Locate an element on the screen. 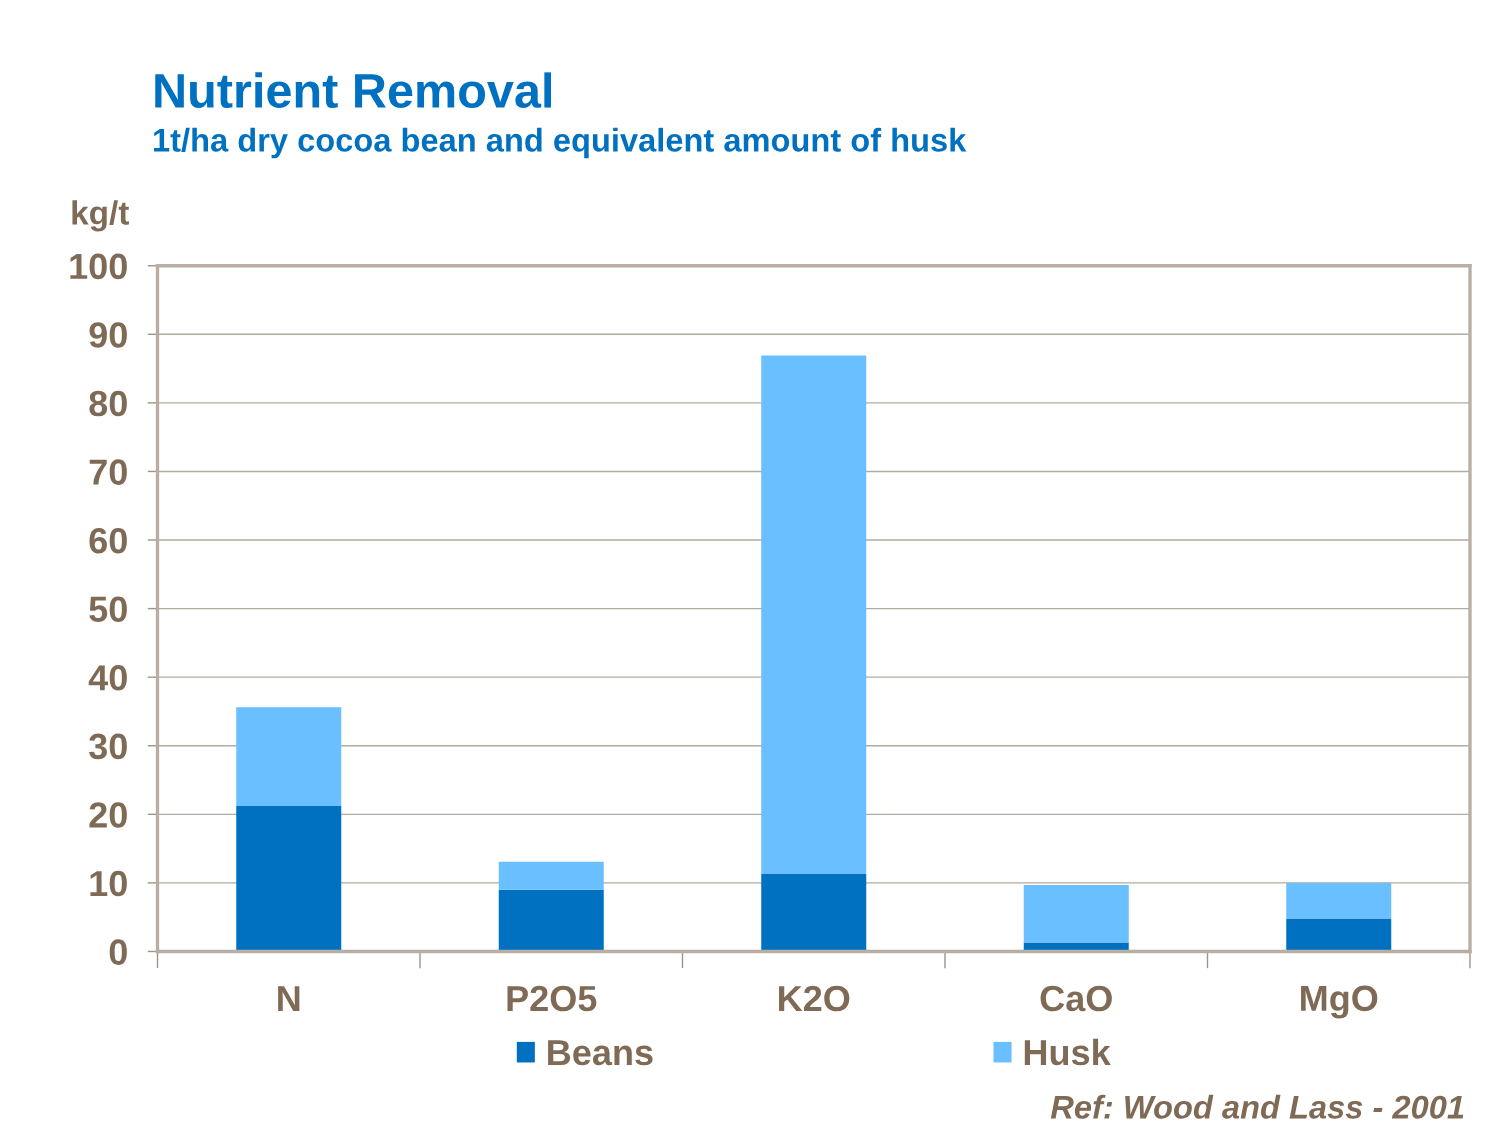 The height and width of the screenshot is (1126, 1500). x-tick-label: N is located at coordinates (289, 998).